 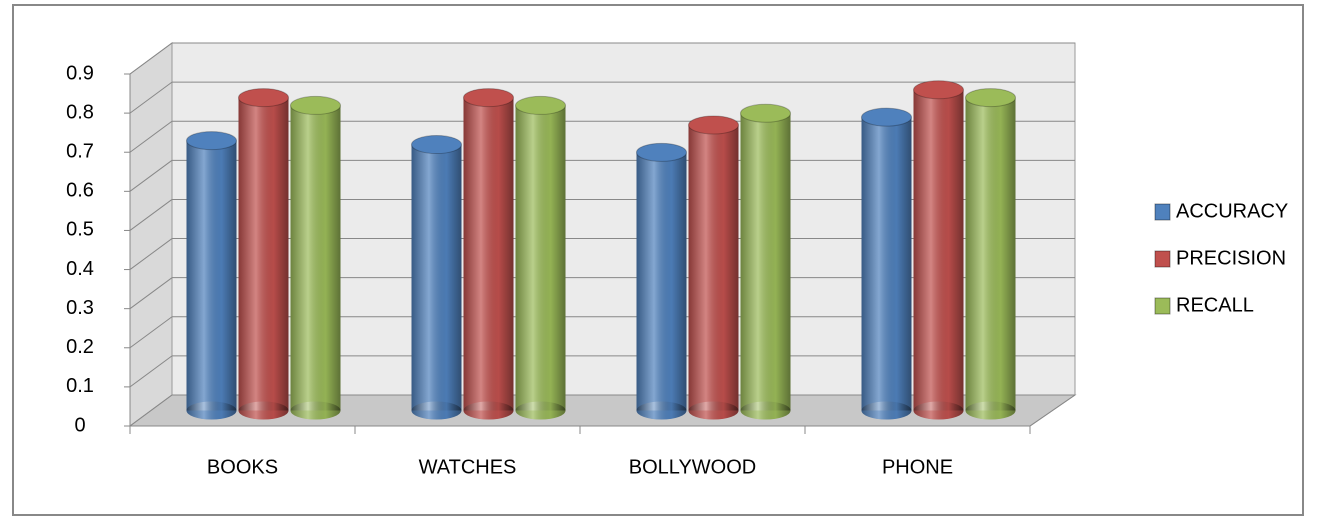 What do you see at coordinates (1232, 211) in the screenshot?
I see `legend-label: ACCURACY` at bounding box center [1232, 211].